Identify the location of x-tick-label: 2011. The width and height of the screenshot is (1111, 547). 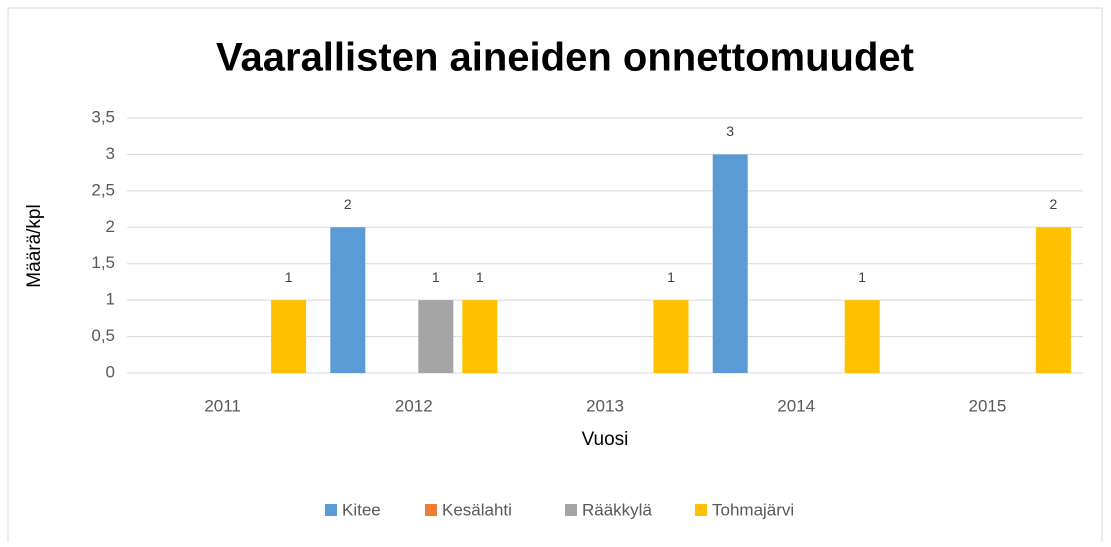
(222, 405).